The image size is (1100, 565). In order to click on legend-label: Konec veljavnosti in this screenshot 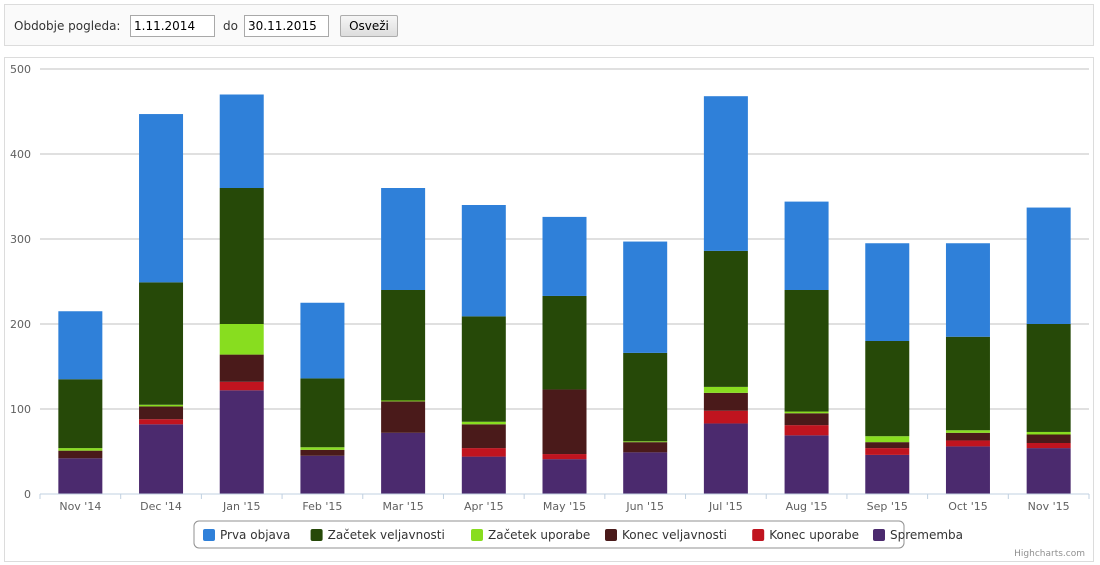, I will do `click(674, 535)`.